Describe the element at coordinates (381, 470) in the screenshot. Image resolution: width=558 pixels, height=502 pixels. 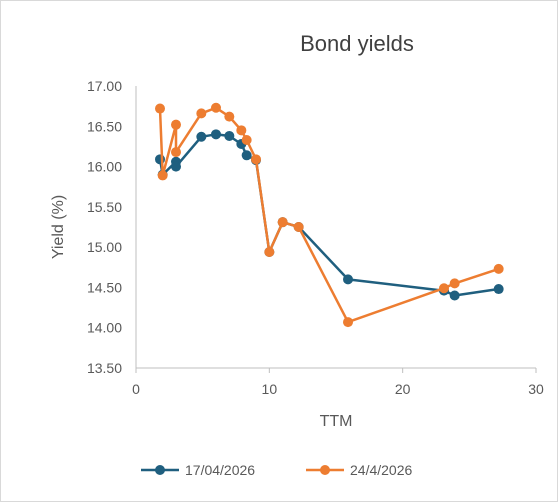
I see `legend-label: 24/4/2026` at that location.